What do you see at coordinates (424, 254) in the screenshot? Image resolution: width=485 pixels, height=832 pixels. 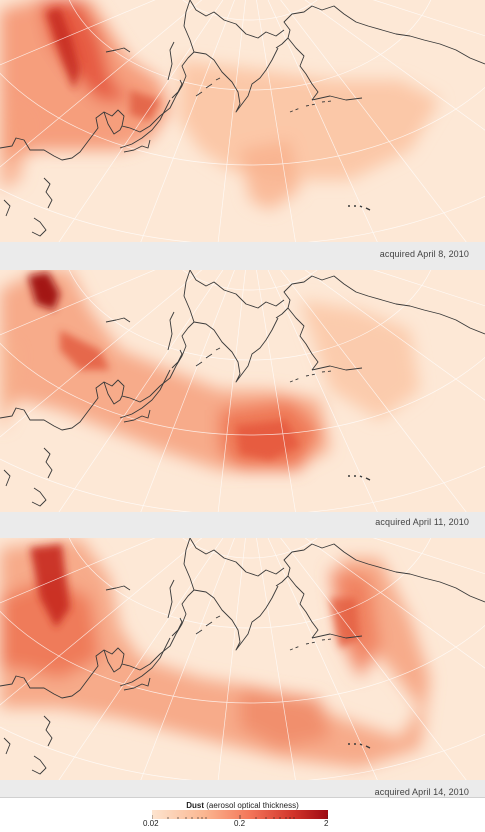 I see `panel-caption: acquired April 8, 2010` at bounding box center [424, 254].